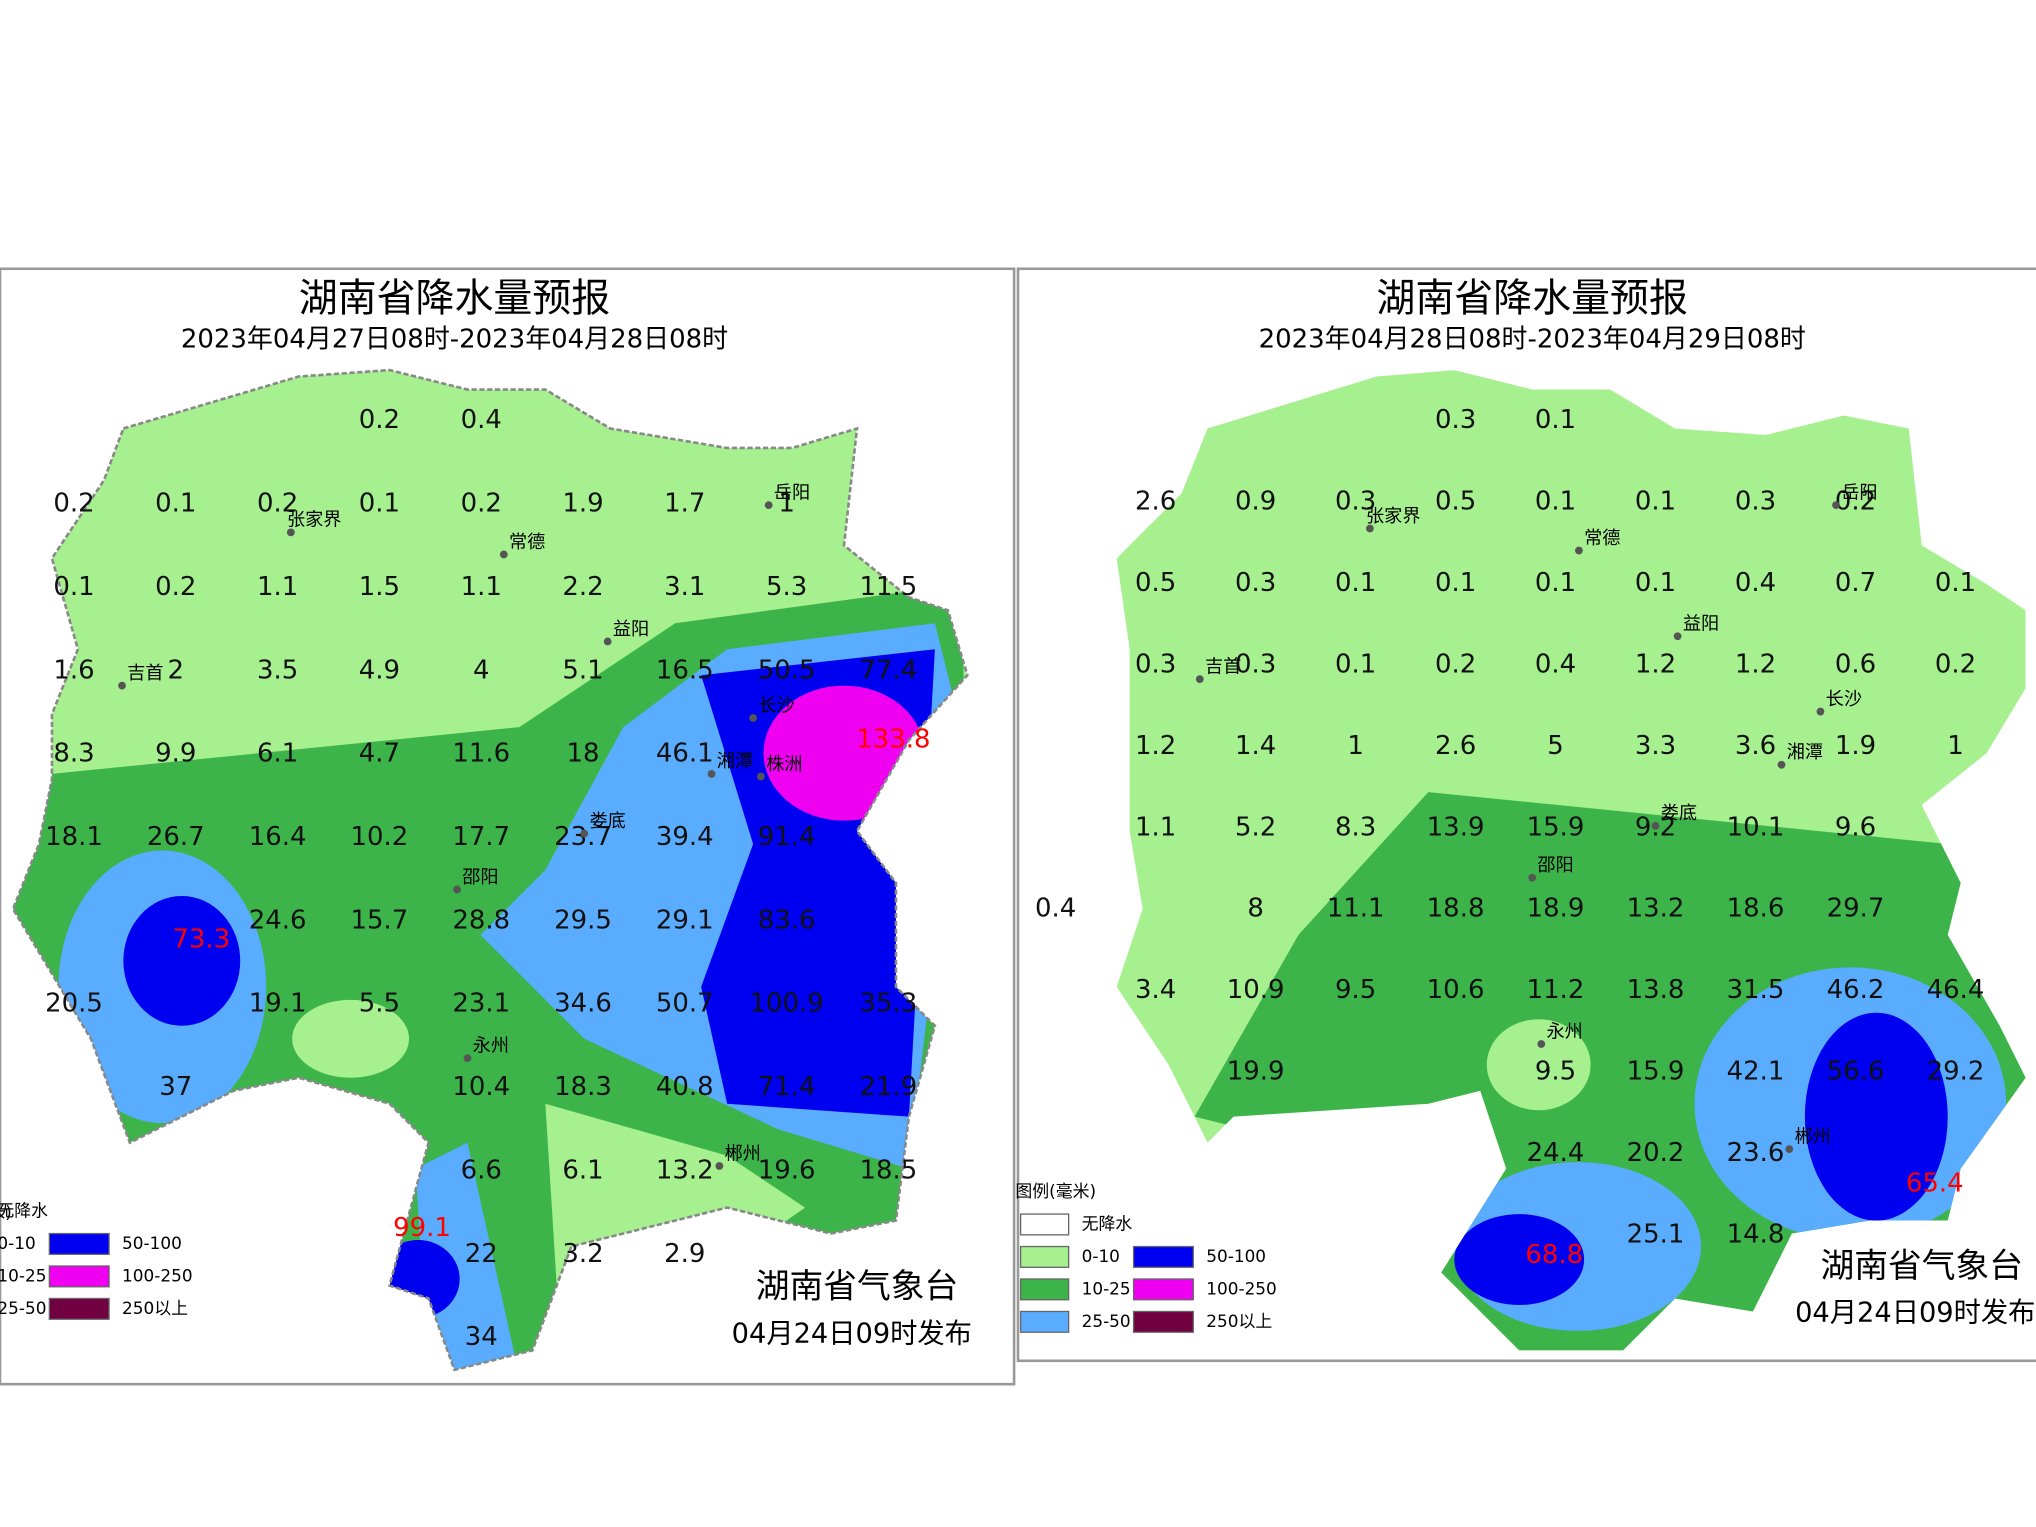 This screenshot has width=2036, height=1527. Describe the element at coordinates (787, 670) in the screenshot. I see `rain-value: 50.5` at that location.